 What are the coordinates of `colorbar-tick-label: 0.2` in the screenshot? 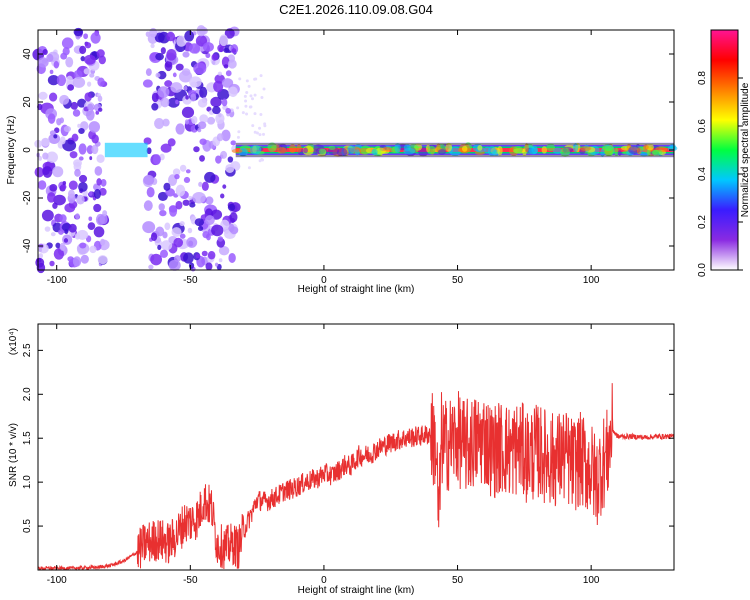 It's located at (702, 222).